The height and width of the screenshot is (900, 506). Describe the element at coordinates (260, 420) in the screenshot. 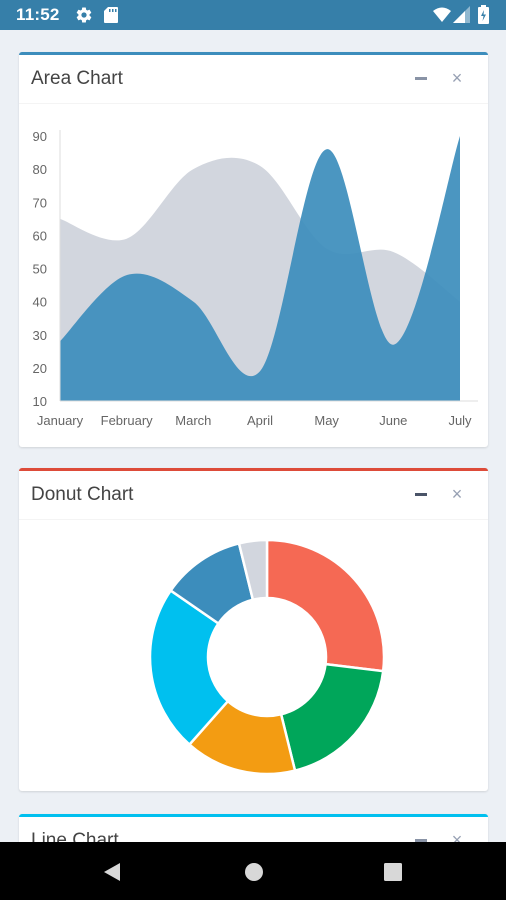

I see `x-tick-label: April` at that location.